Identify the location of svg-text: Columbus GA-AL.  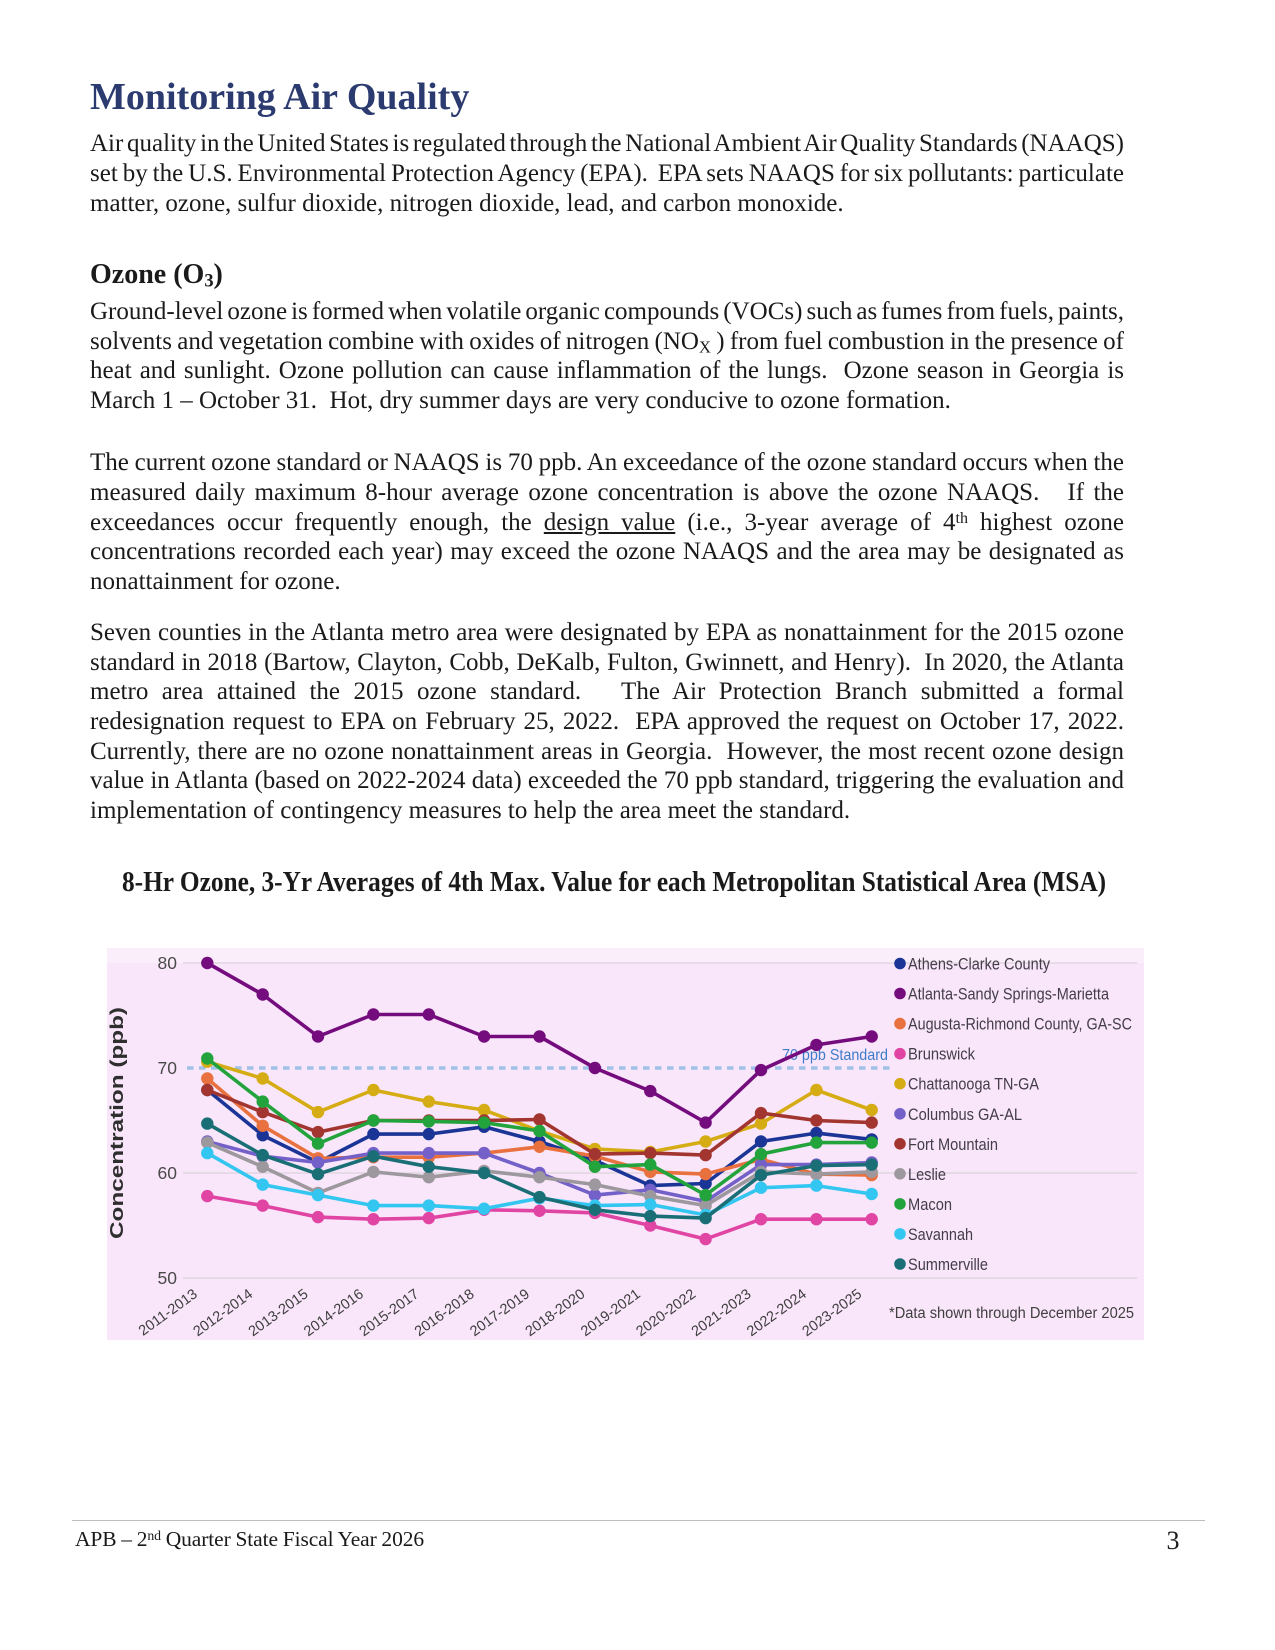
(965, 1115).